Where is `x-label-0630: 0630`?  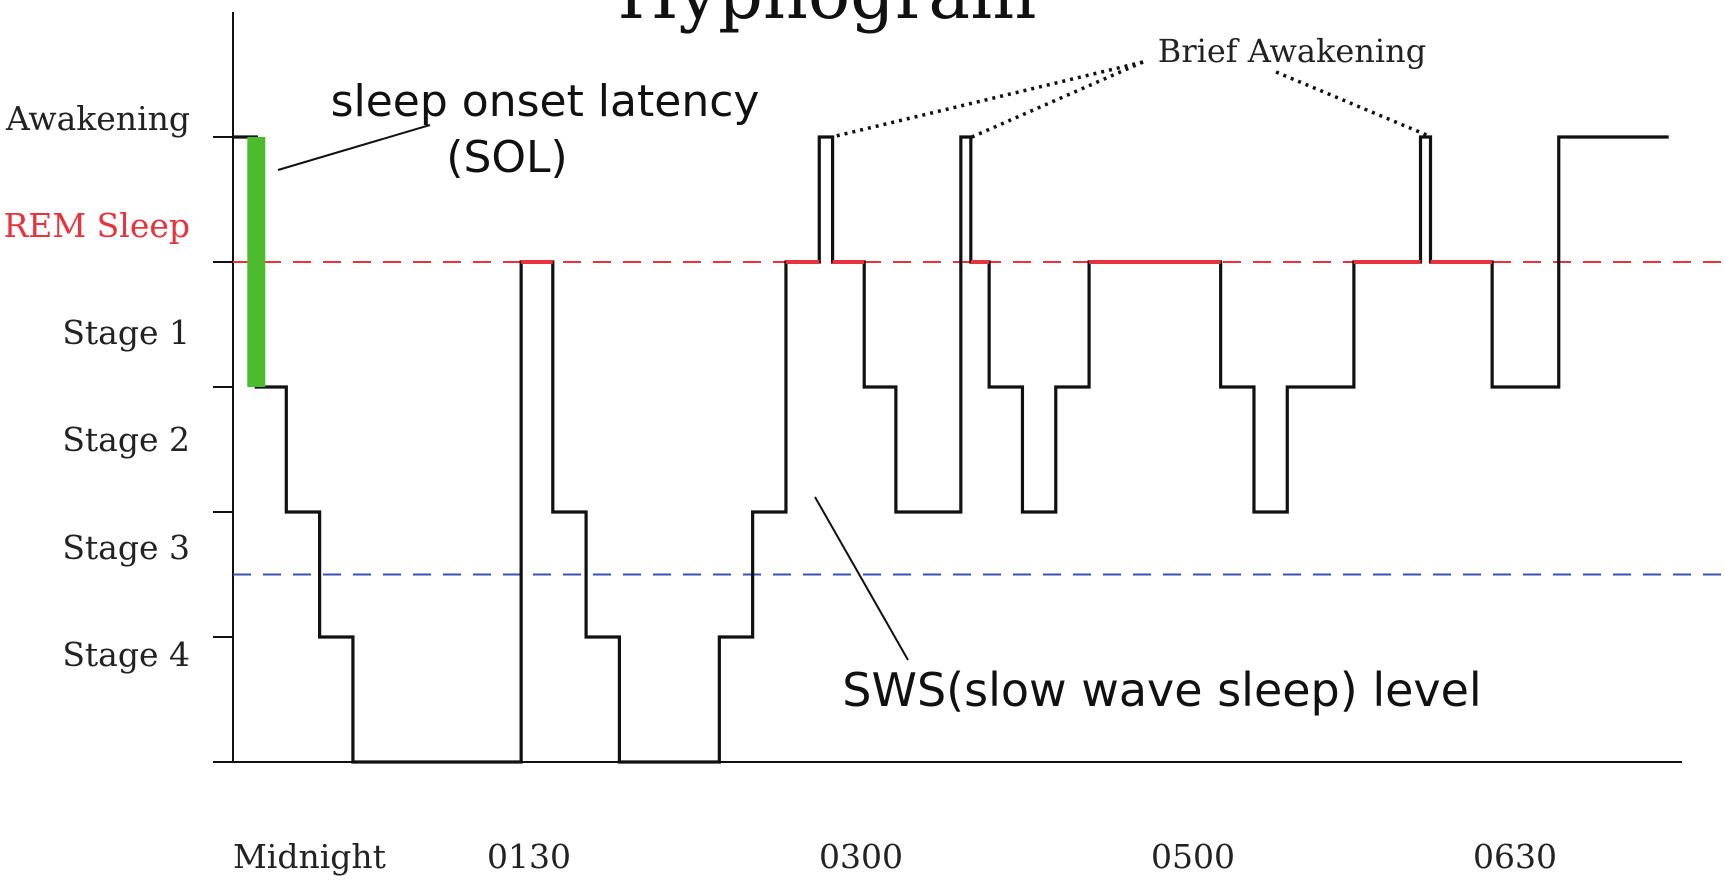 x-label-0630: 0630 is located at coordinates (1515, 856).